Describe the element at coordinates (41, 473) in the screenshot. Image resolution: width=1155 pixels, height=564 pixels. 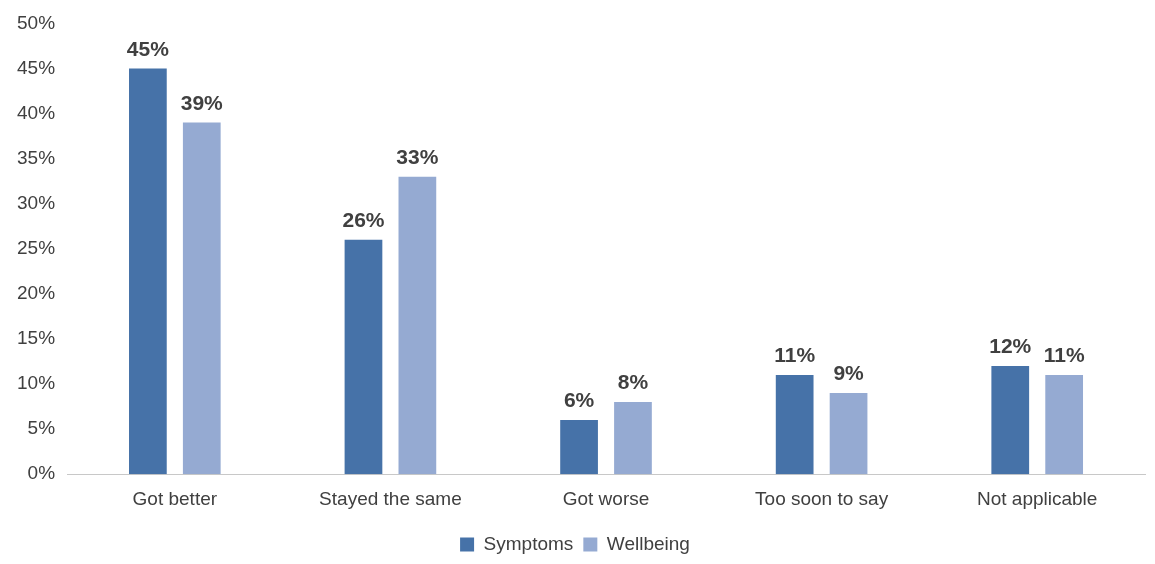
I see `y-tick-label: 0%` at that location.